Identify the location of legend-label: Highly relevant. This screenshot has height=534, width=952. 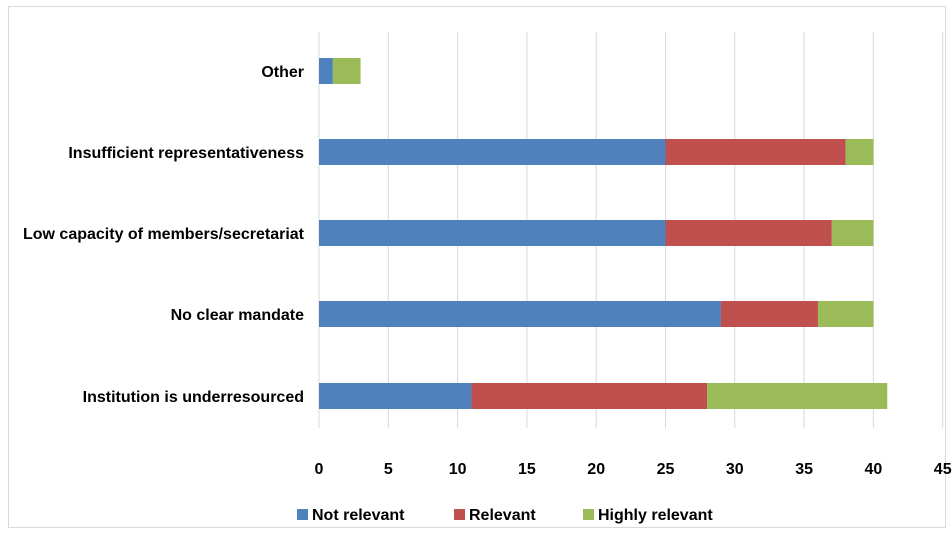
(655, 515).